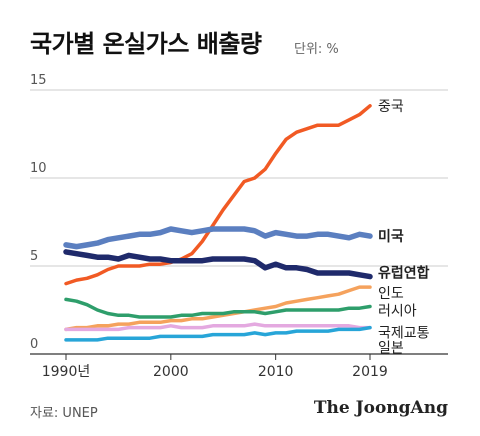 Image resolution: width=480 pixels, height=436 pixels. I want to click on brand-logo: The JoongAng, so click(380, 408).